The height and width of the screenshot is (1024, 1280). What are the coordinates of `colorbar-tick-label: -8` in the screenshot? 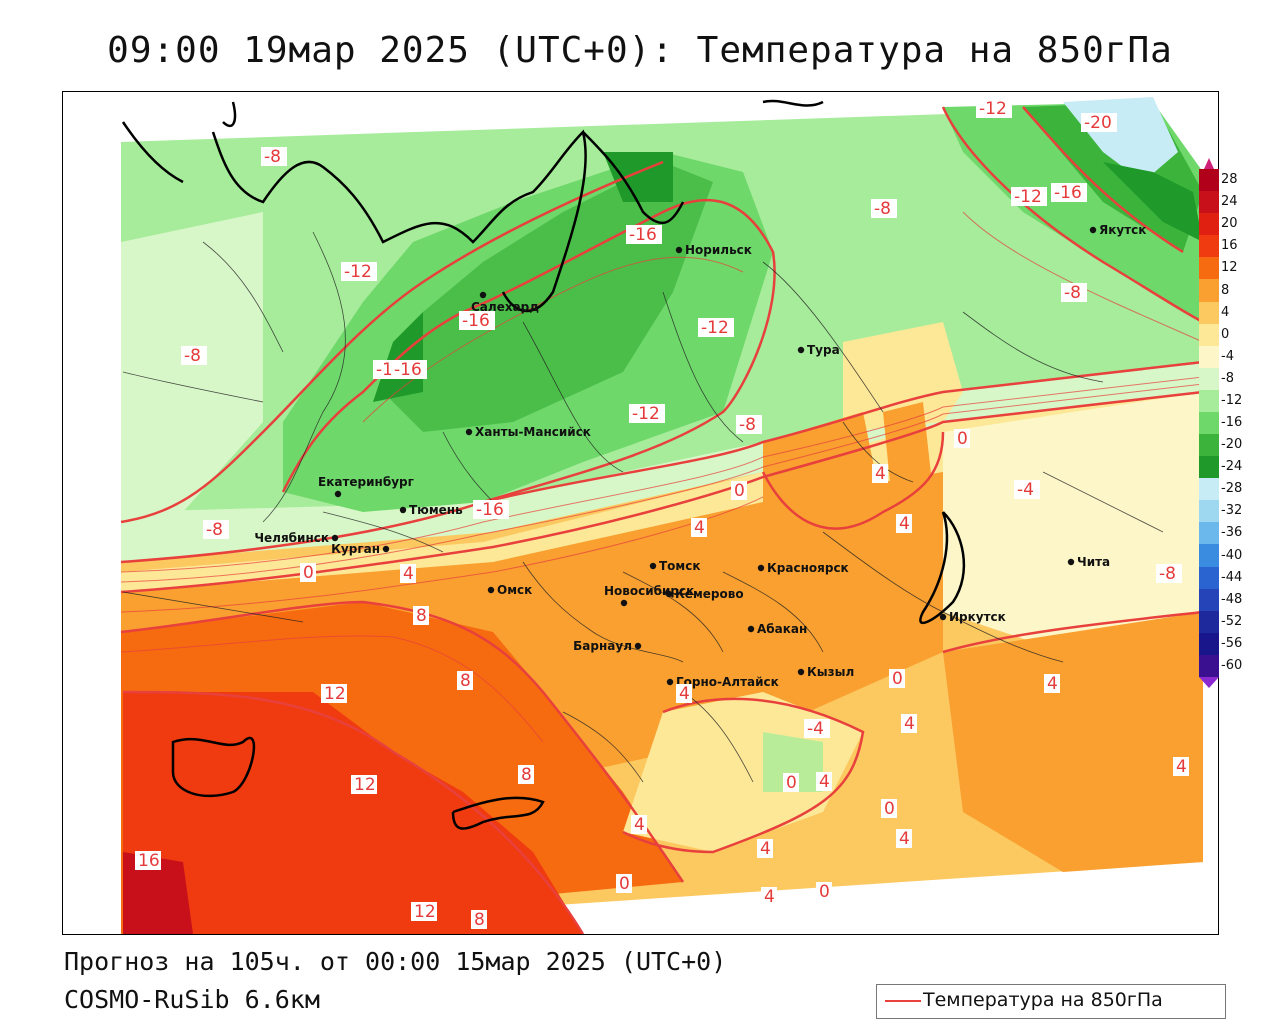 It's located at (1227, 378).